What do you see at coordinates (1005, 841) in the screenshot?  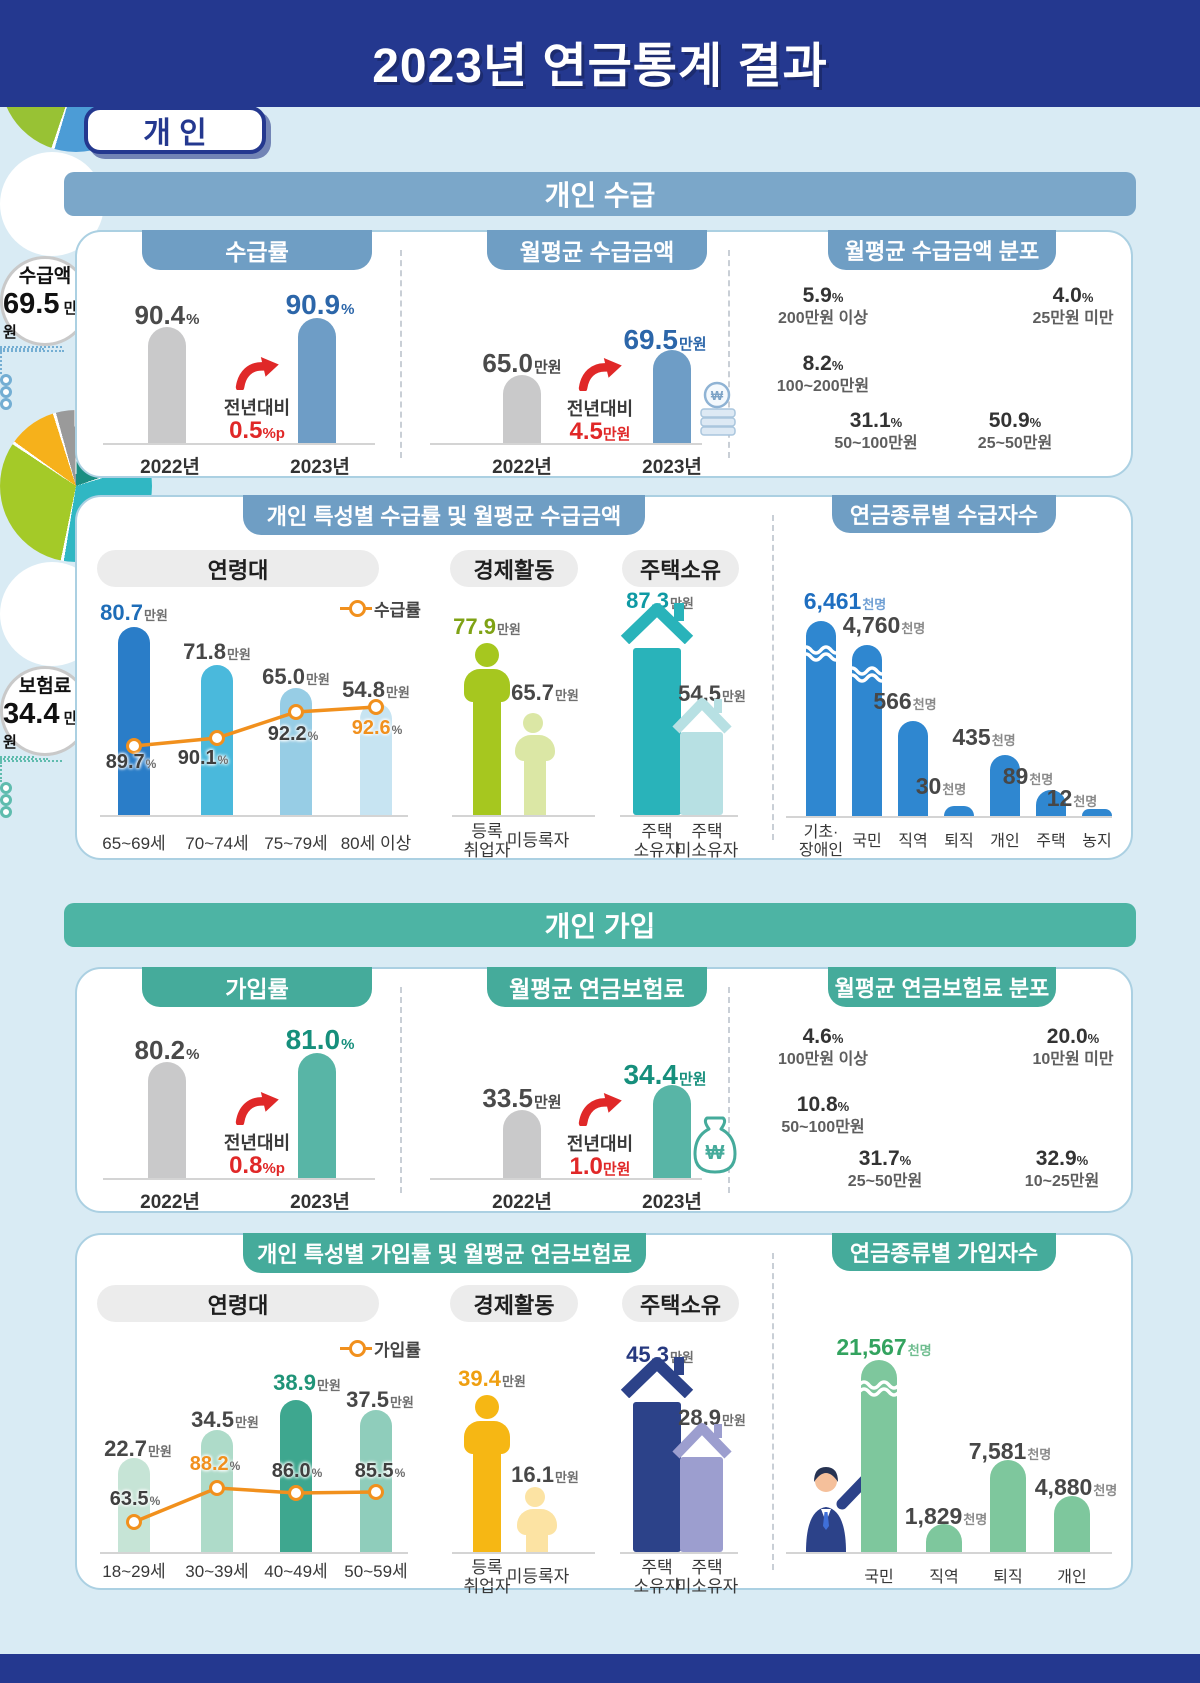 I see `receipt-type-xlabel-4: 개인` at bounding box center [1005, 841].